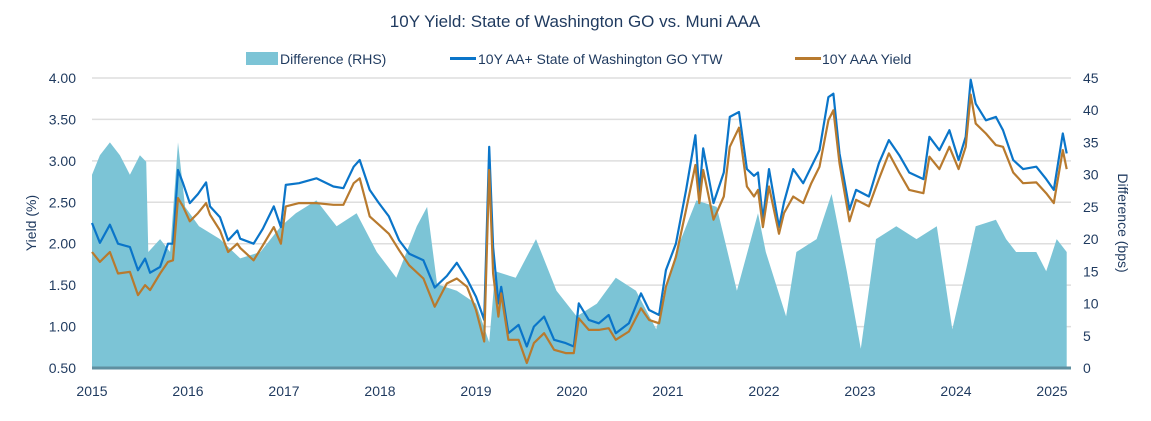 The width and height of the screenshot is (1151, 421). Describe the element at coordinates (667, 391) in the screenshot. I see `x-tick-label: 2021` at that location.